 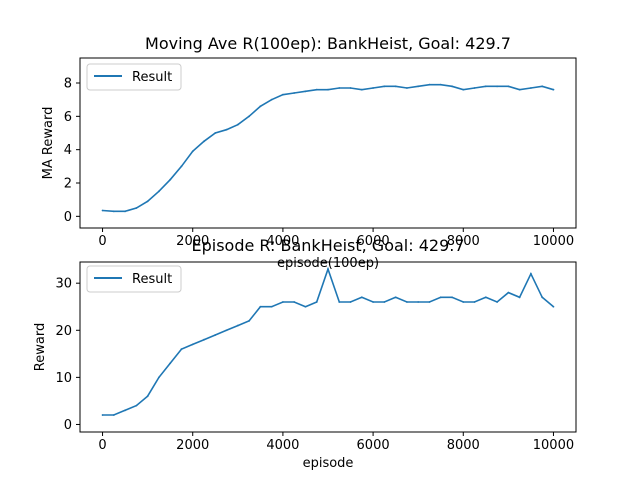 What do you see at coordinates (553, 241) in the screenshot?
I see `x-tick-label: 10000` at bounding box center [553, 241].